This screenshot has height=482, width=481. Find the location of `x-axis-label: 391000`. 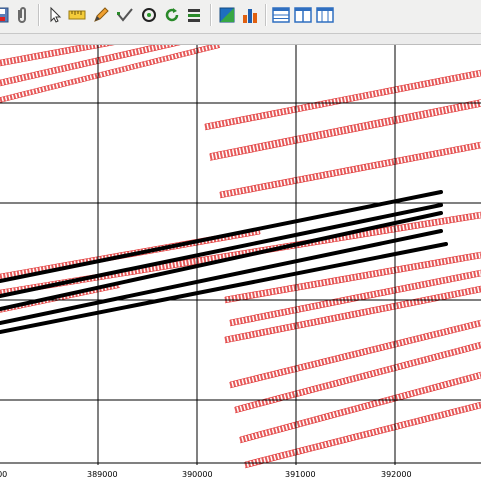

x-axis-label: 391000 is located at coordinates (300, 474).